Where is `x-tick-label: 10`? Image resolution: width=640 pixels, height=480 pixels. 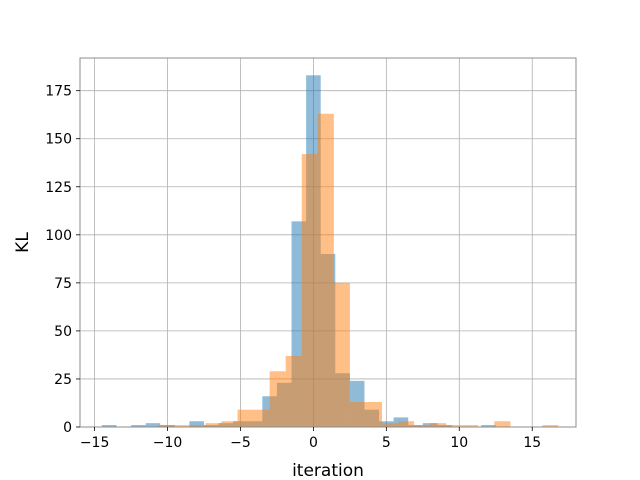 x-tick-label: 10 is located at coordinates (459, 443).